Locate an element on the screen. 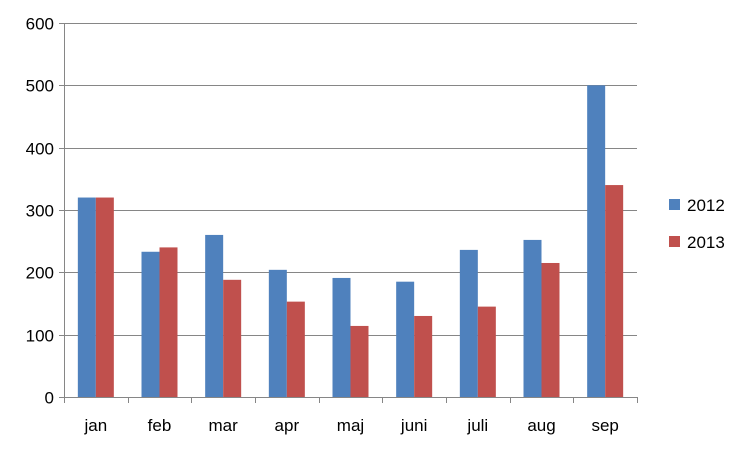 This screenshot has height=454, width=750. bar-2013-apr is located at coordinates (295, 349).